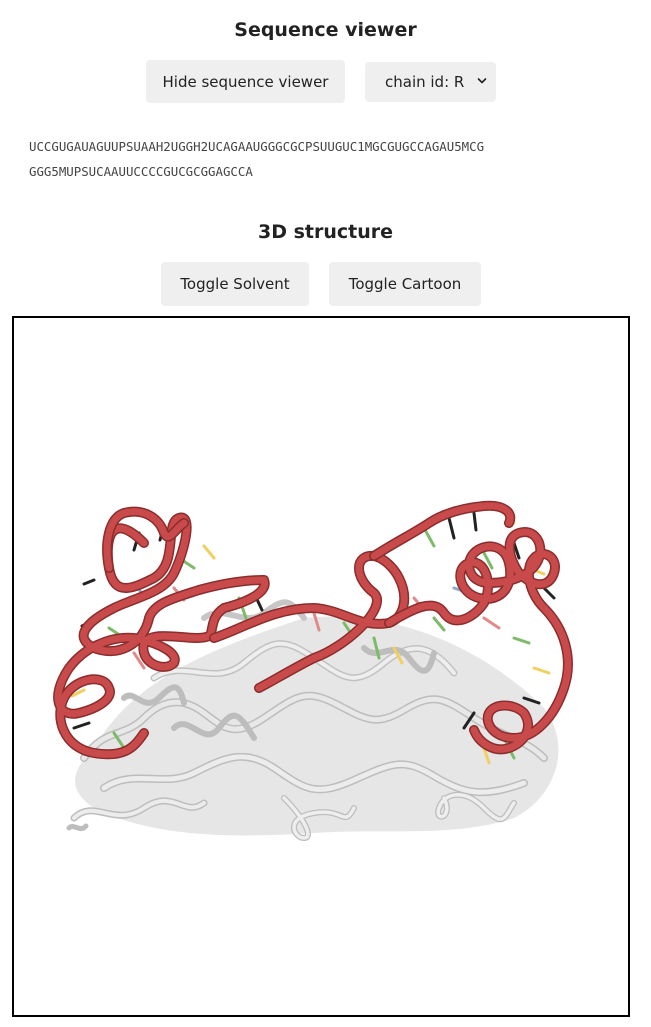 This screenshot has height=1027, width=651. Describe the element at coordinates (405, 284) in the screenshot. I see `toggle-cartoon-button: Toggle Cartoon` at that location.